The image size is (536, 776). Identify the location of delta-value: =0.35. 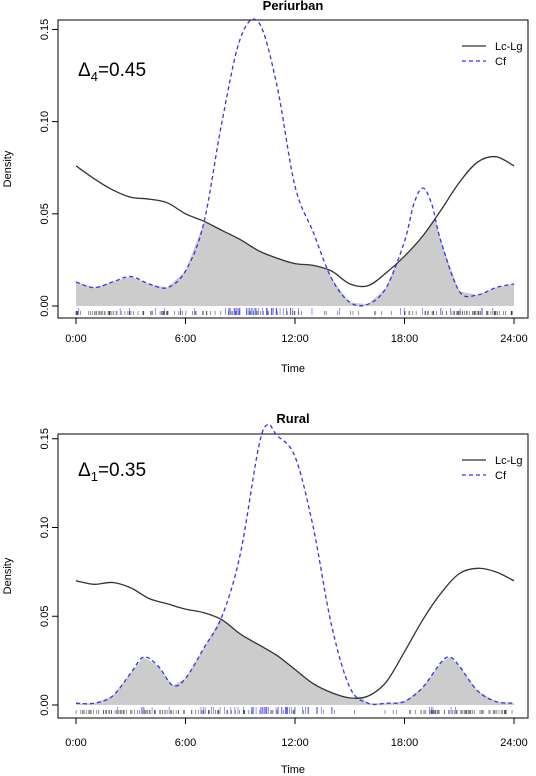
(122, 470).